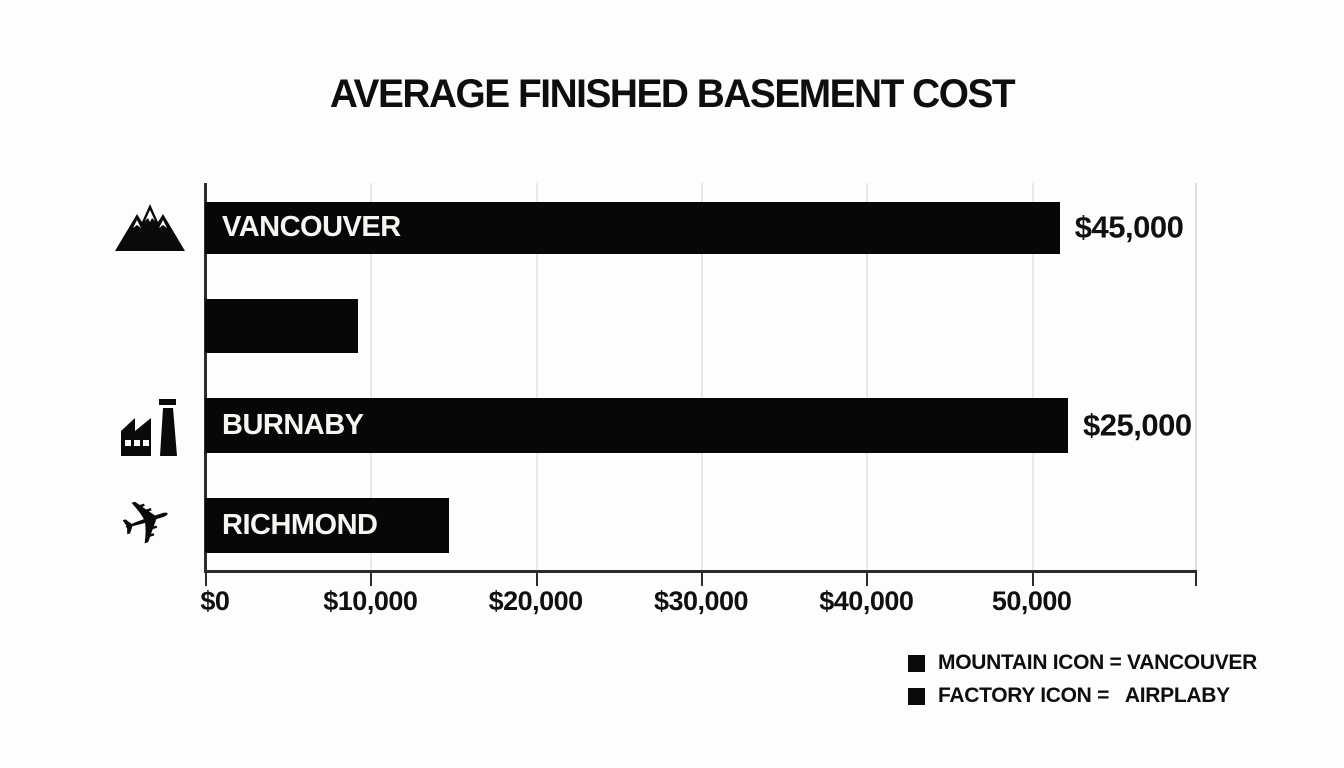 The width and height of the screenshot is (1344, 768). What do you see at coordinates (370, 601) in the screenshot?
I see `x-tick-label: $10,000` at bounding box center [370, 601].